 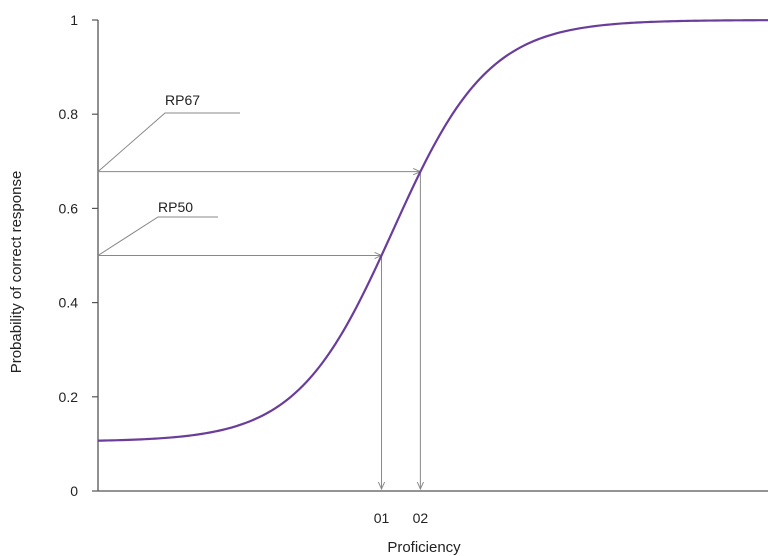 I want to click on rp-label: RP67, so click(x=182, y=100).